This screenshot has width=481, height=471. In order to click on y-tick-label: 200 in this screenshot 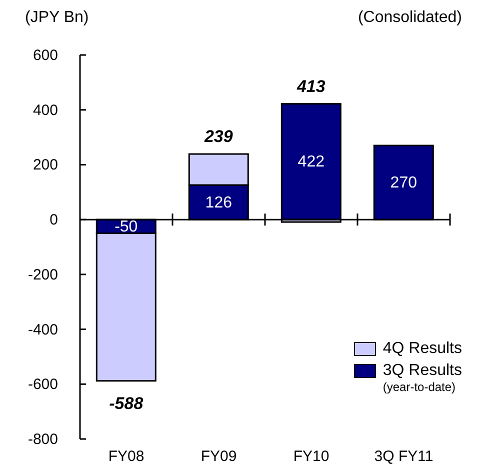, I will do `click(45, 165)`.